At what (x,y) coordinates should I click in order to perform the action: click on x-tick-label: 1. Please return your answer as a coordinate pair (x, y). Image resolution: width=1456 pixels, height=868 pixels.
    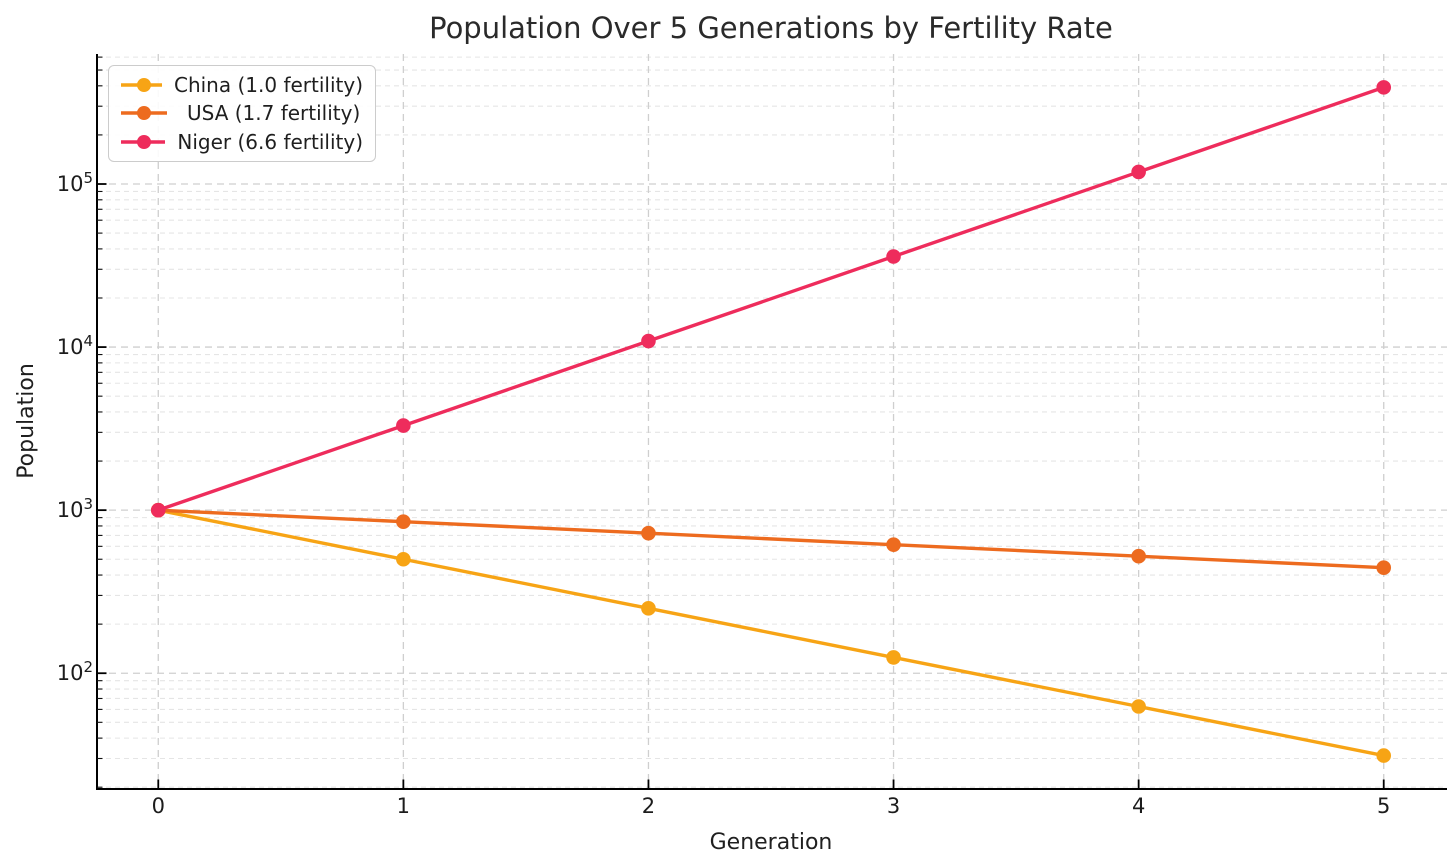
    Looking at the image, I should click on (403, 806).